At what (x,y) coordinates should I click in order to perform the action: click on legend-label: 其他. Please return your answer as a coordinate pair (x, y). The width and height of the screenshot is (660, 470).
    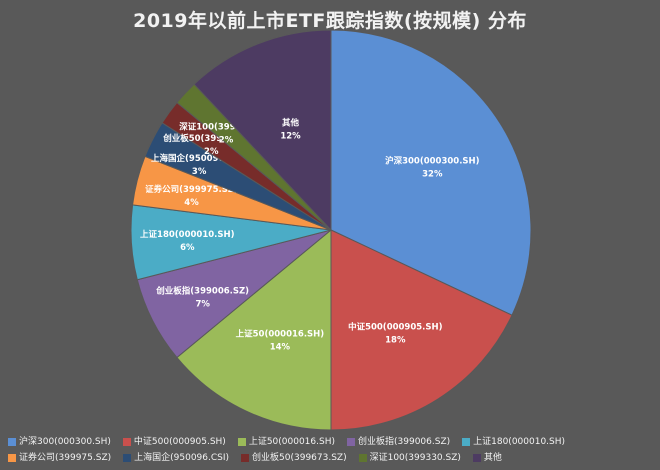
    Looking at the image, I should click on (492, 458).